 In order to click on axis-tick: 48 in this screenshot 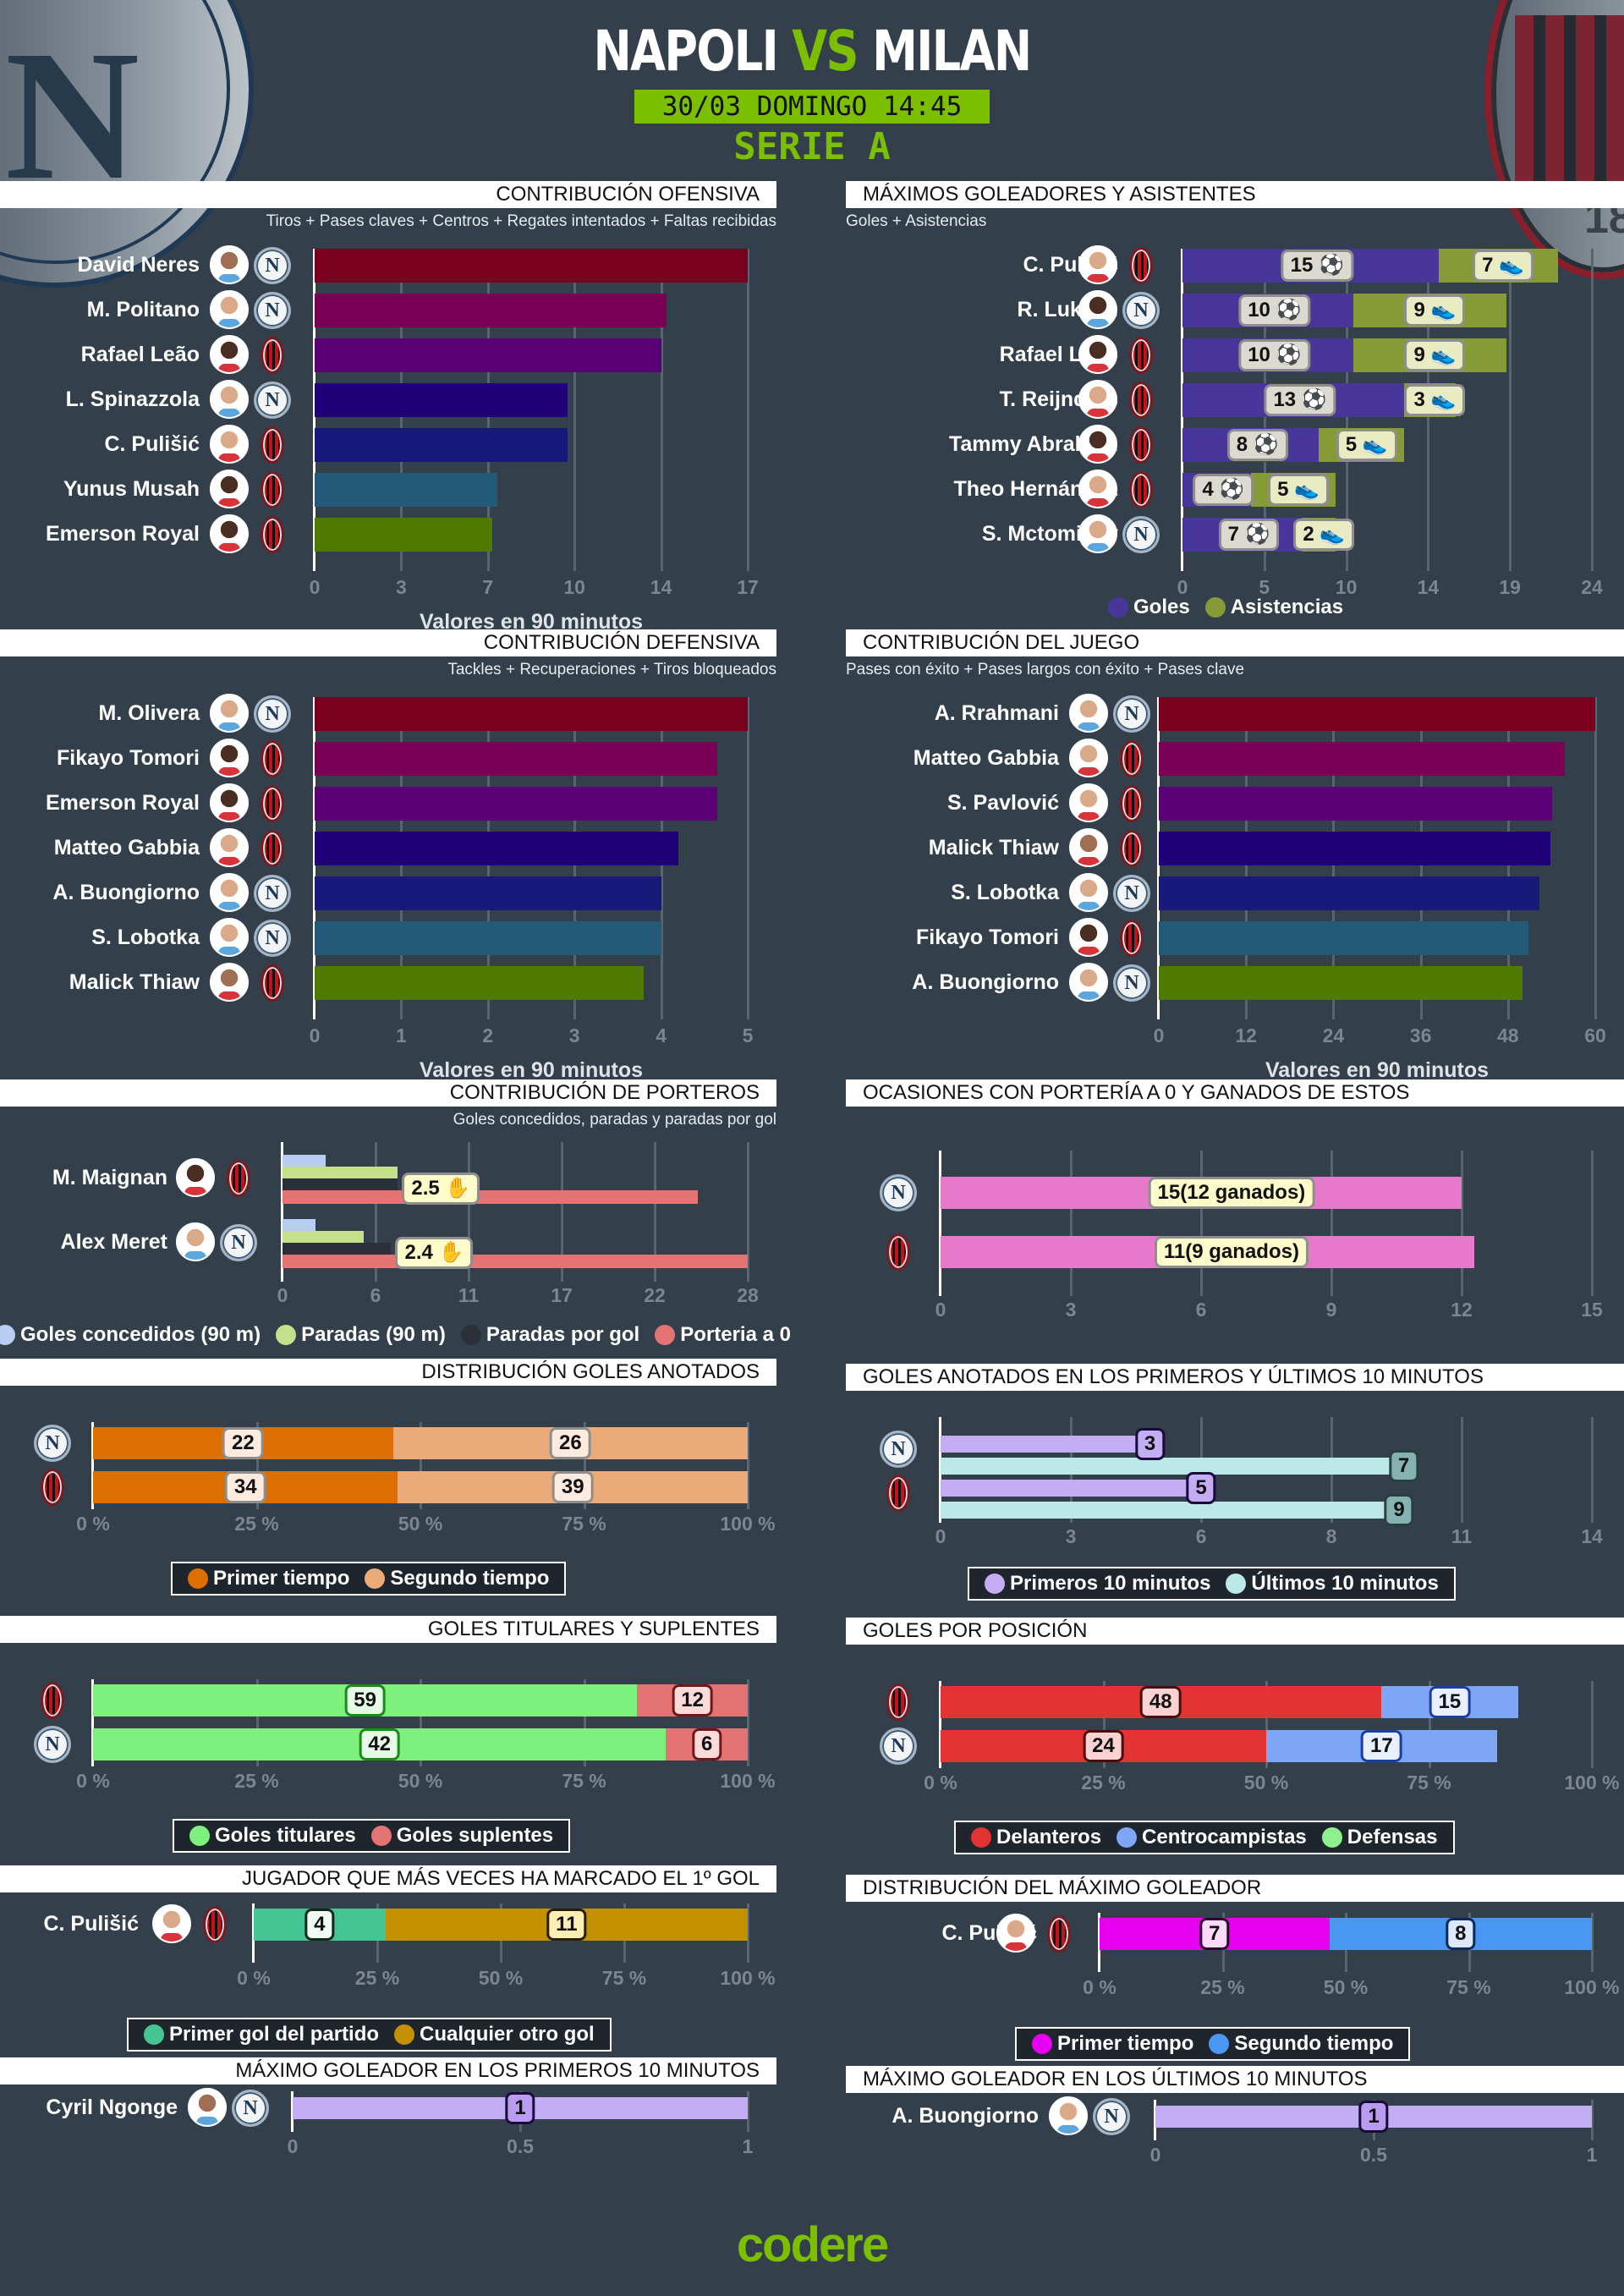, I will do `click(1508, 1035)`.